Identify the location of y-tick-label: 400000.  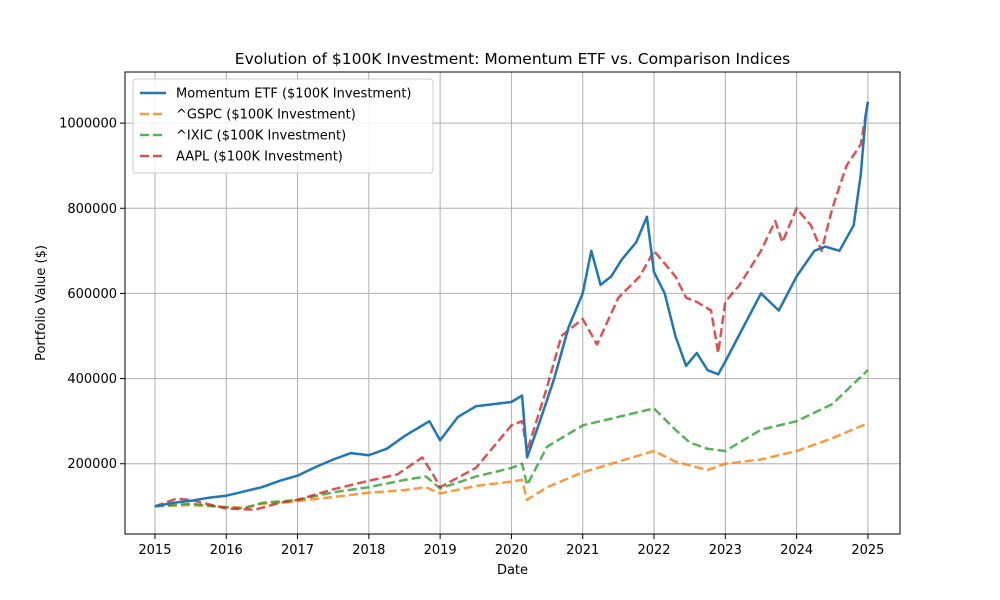
(92, 379).